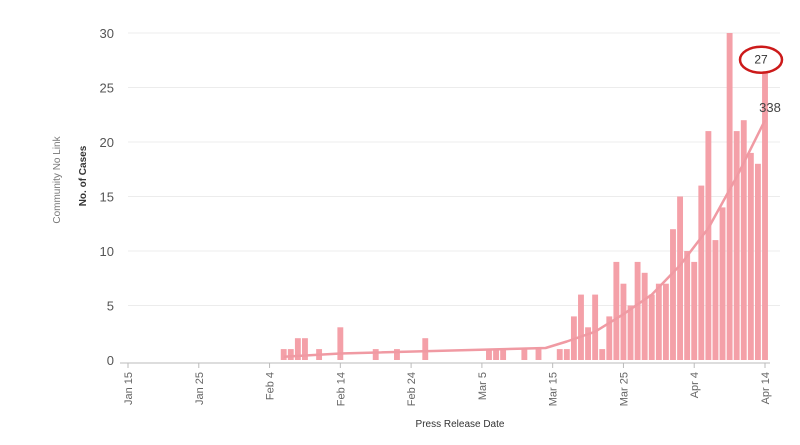 Image resolution: width=800 pixels, height=445 pixels. Describe the element at coordinates (107, 142) in the screenshot. I see `y-tick-label: 20` at that location.